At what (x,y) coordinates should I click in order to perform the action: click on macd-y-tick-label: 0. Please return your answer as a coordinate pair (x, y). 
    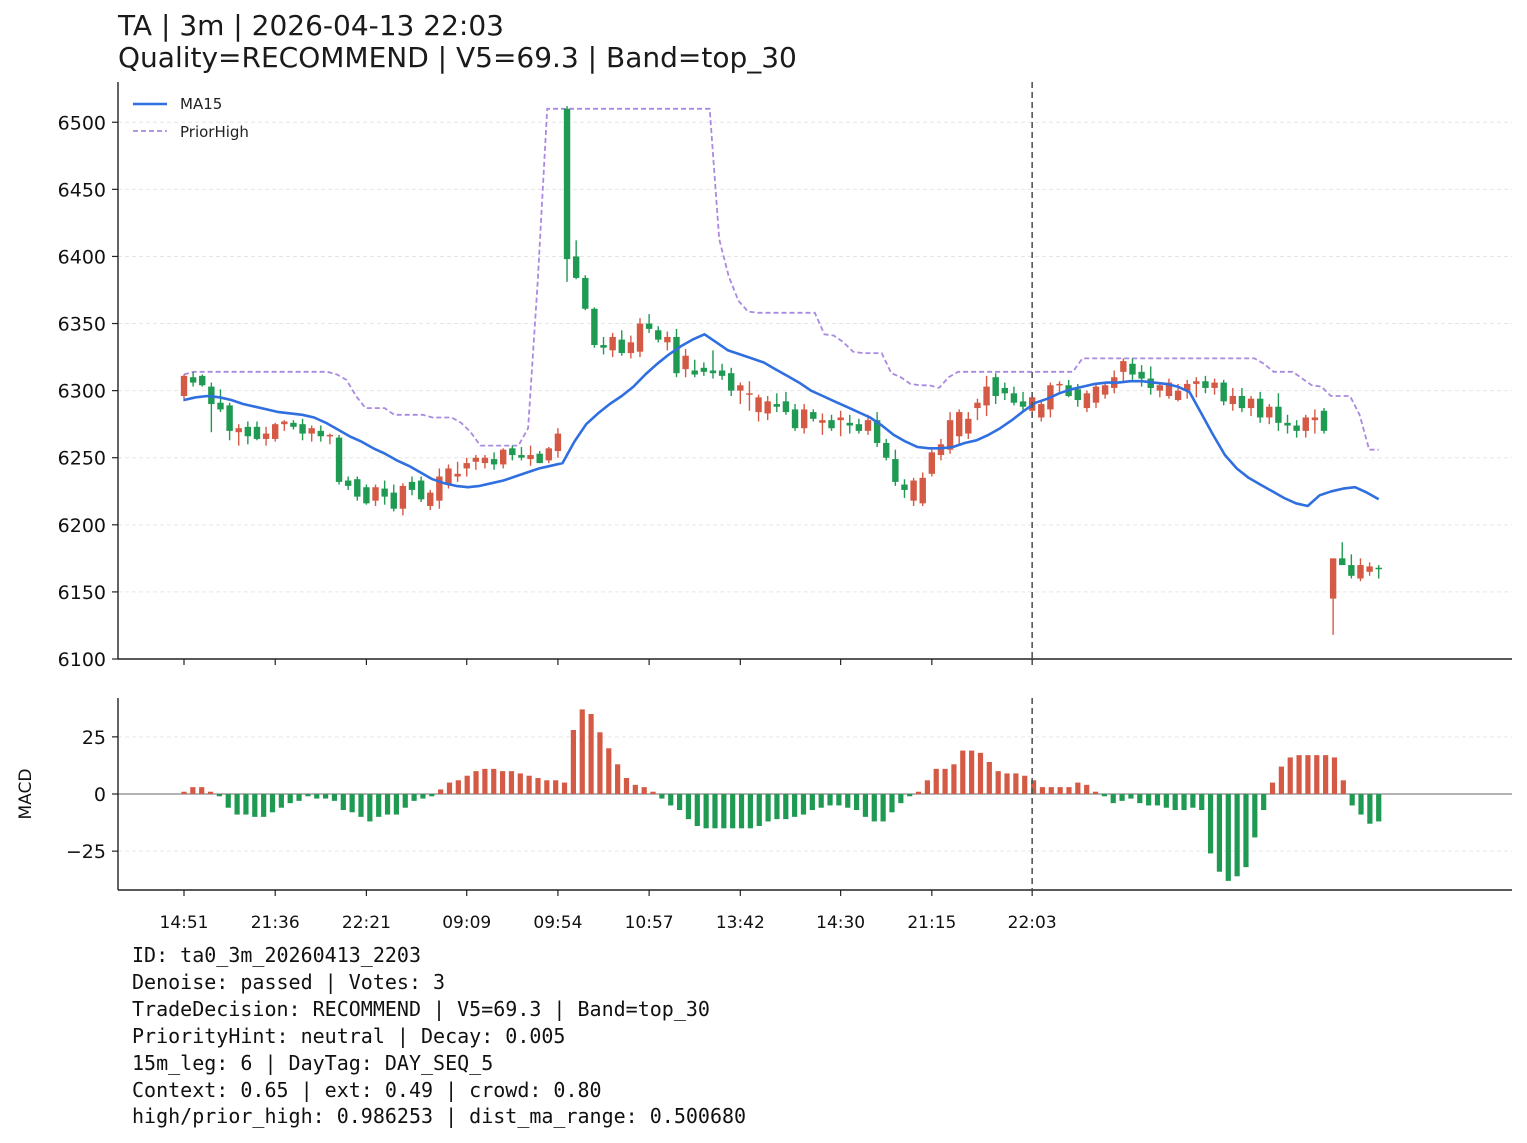
    Looking at the image, I should click on (100, 795).